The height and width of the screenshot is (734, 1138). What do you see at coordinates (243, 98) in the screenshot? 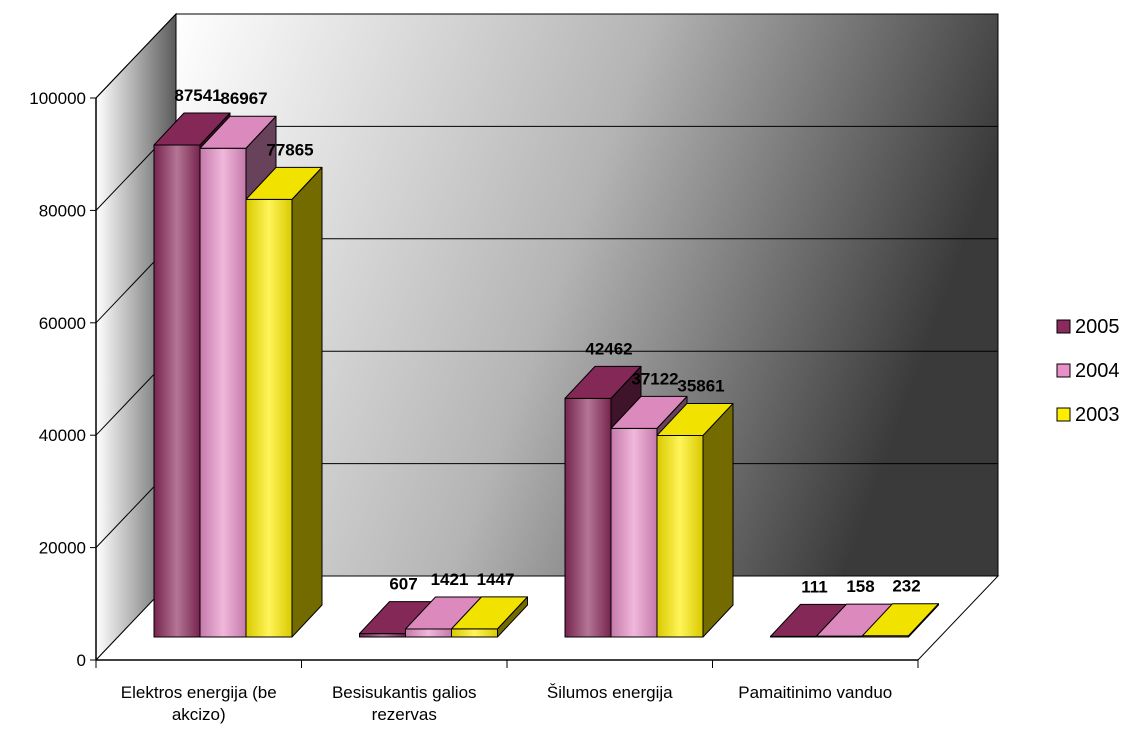
I see `data-label: 86967` at bounding box center [243, 98].